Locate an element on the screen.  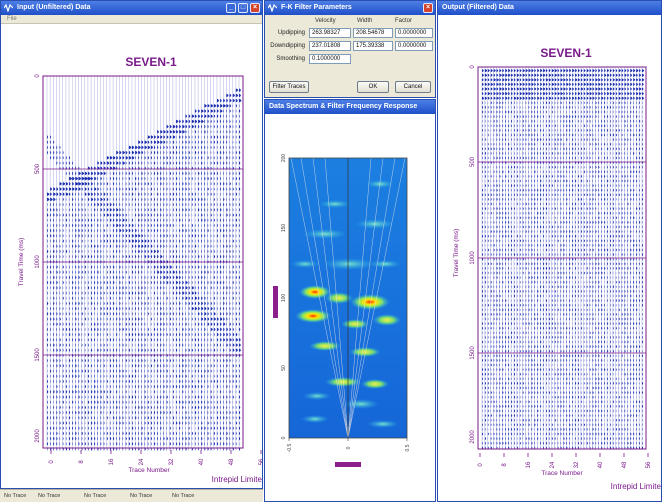
fk-dialog-titlebar: F-K Filter Parameters × is located at coordinates (350, 8).